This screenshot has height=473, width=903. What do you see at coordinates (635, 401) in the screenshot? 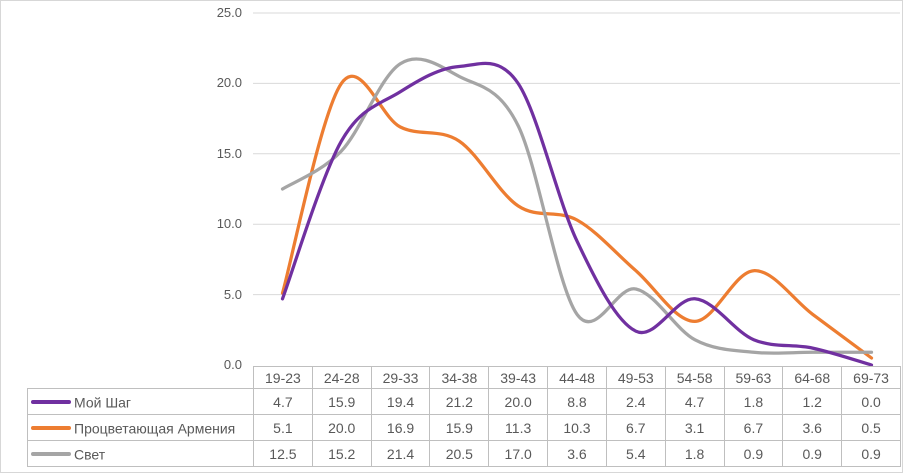
I see `value-cell: 2.4` at bounding box center [635, 401].